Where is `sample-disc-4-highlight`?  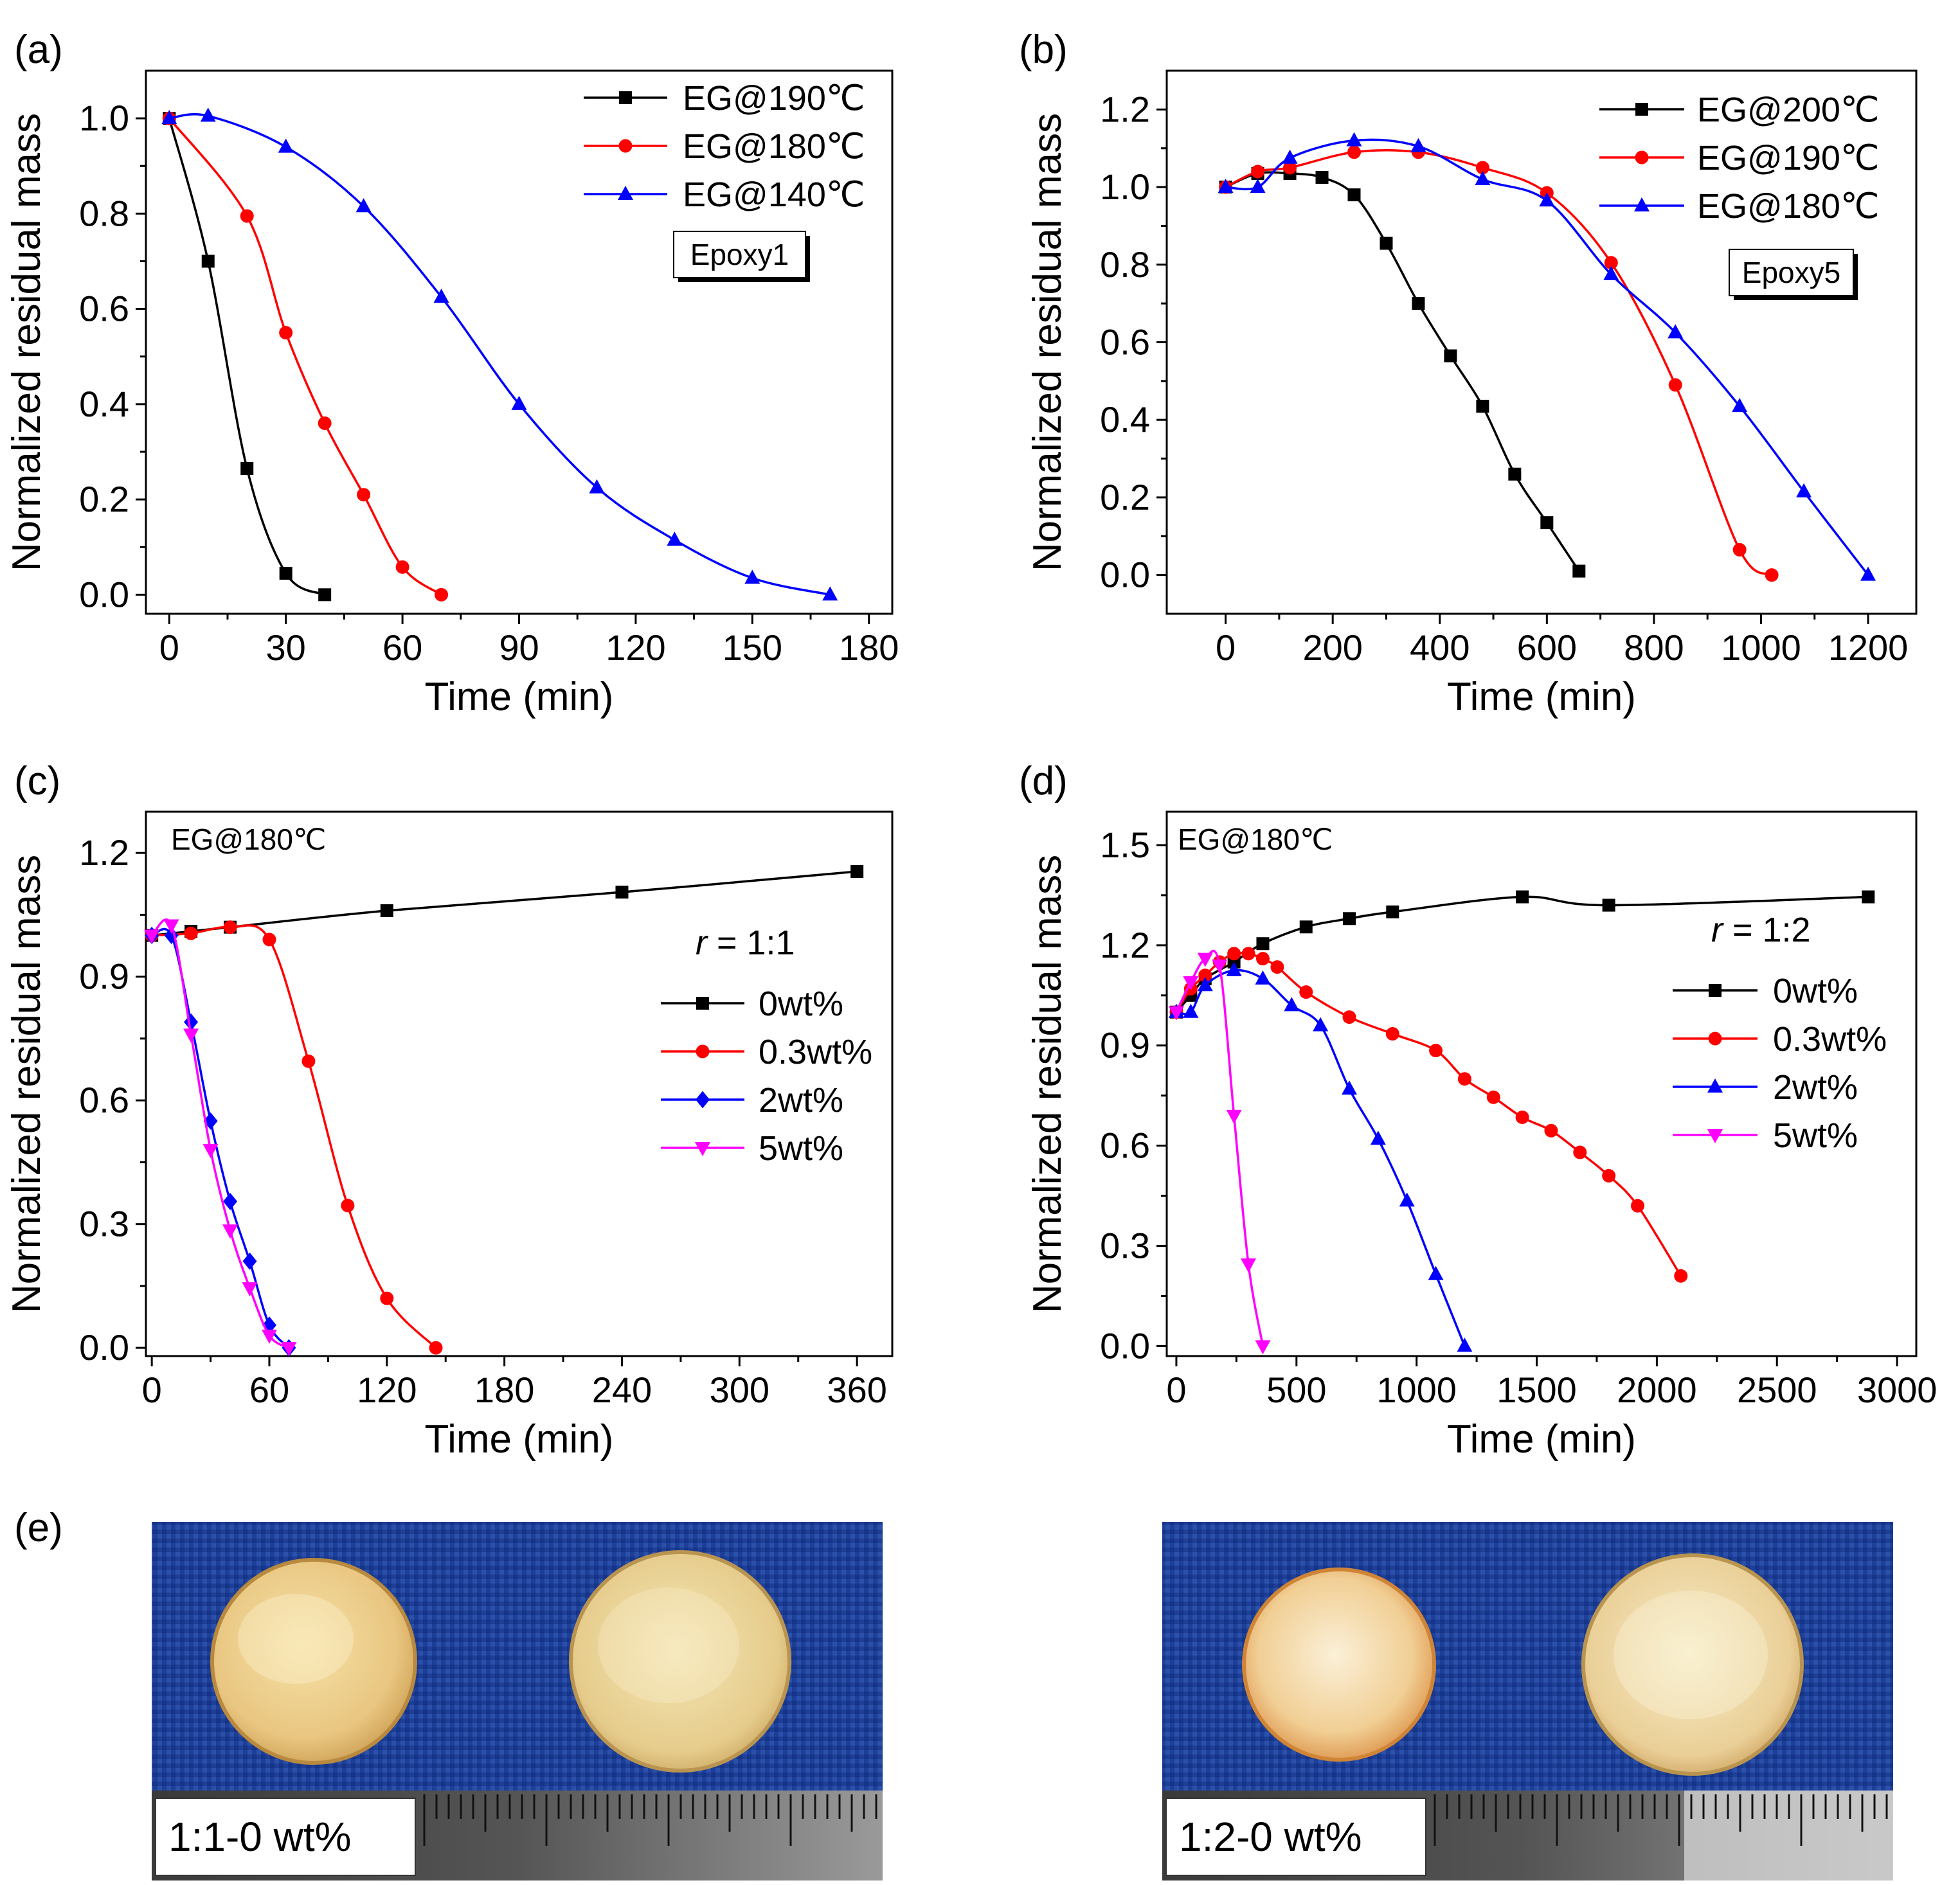
sample-disc-4-highlight is located at coordinates (1691, 1655).